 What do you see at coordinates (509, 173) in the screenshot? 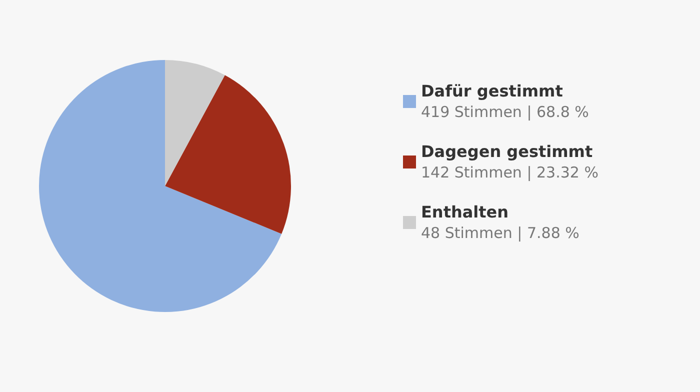
I see `data-label: 142 Stimmen | 23.32 %` at bounding box center [509, 173].